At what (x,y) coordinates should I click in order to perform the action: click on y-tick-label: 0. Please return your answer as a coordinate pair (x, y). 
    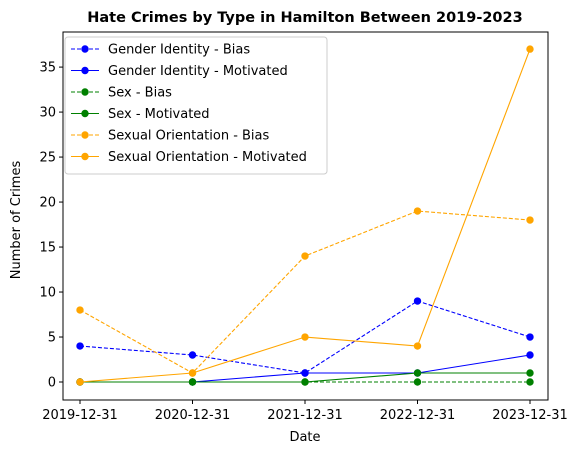
    Looking at the image, I should click on (52, 383).